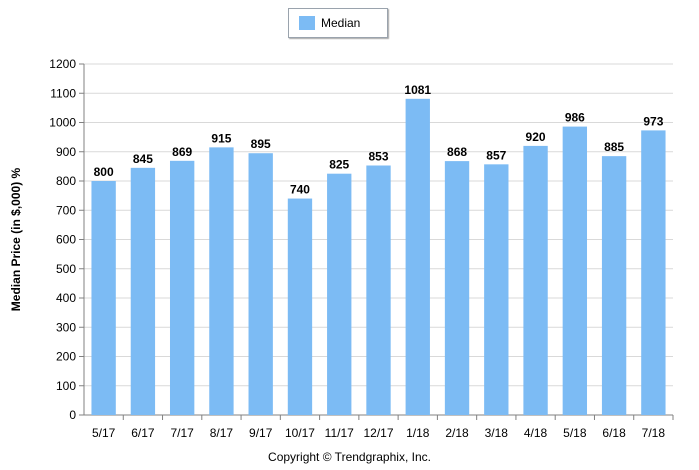 The width and height of the screenshot is (699, 470). Describe the element at coordinates (103, 298) in the screenshot. I see `bar-5/17` at that location.